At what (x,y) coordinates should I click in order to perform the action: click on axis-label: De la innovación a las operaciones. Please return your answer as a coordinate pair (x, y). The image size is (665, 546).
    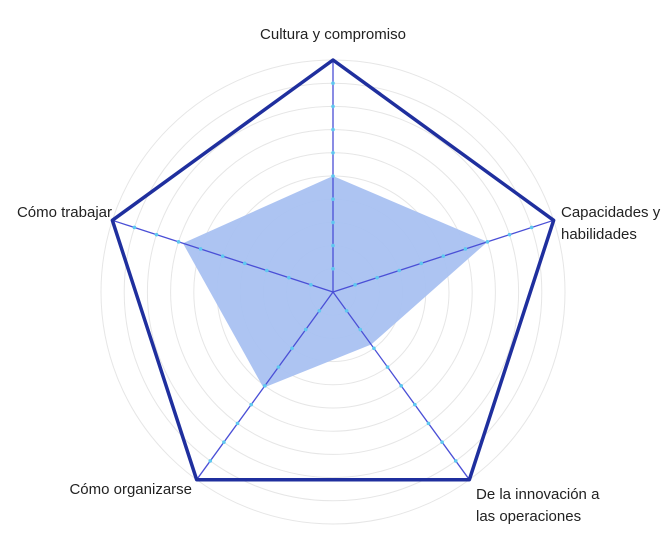
    Looking at the image, I should click on (538, 505).